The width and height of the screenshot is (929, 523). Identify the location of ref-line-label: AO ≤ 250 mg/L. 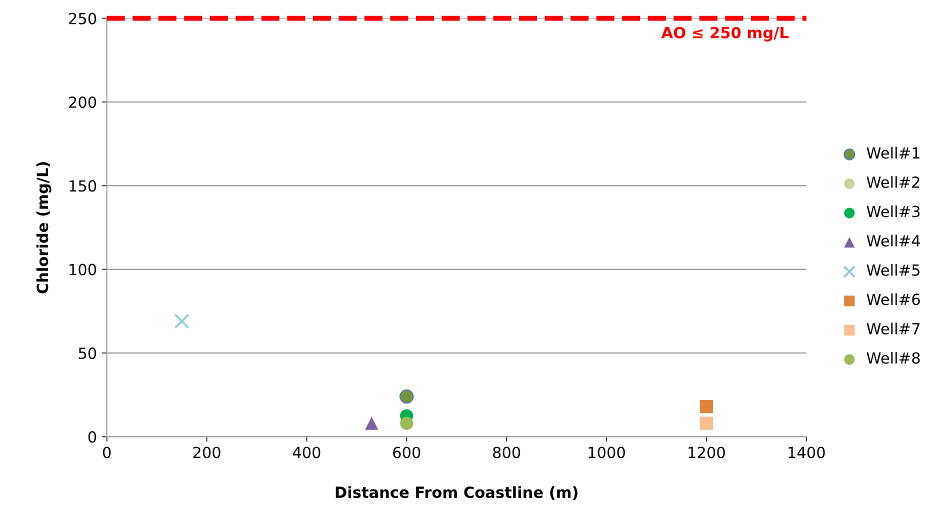
(724, 34).